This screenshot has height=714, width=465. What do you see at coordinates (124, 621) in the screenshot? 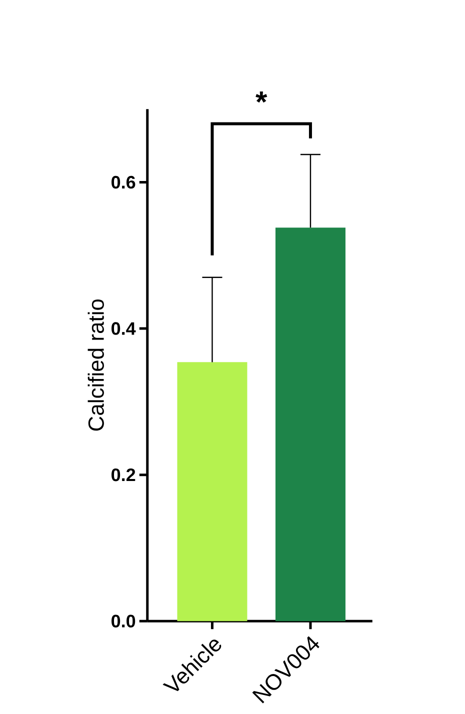
I see `y-tick-label: 0.0` at bounding box center [124, 621].